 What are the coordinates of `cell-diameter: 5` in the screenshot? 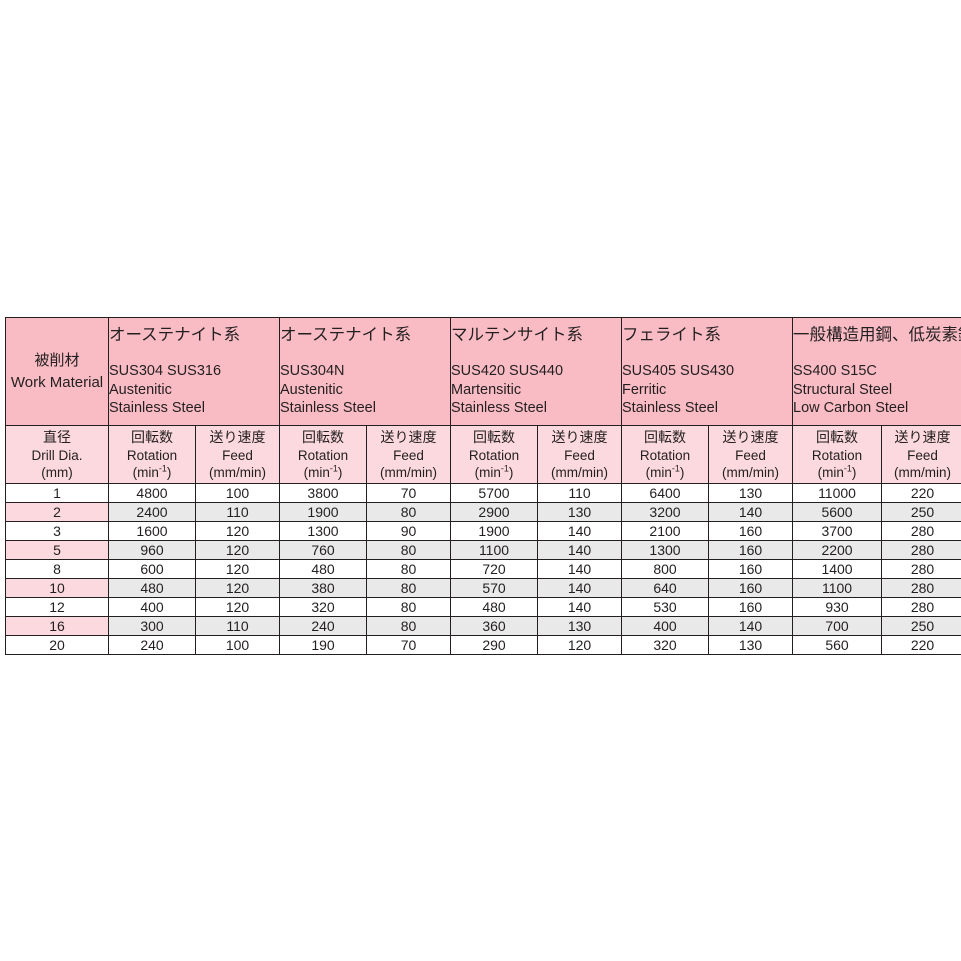 It's located at (57, 549).